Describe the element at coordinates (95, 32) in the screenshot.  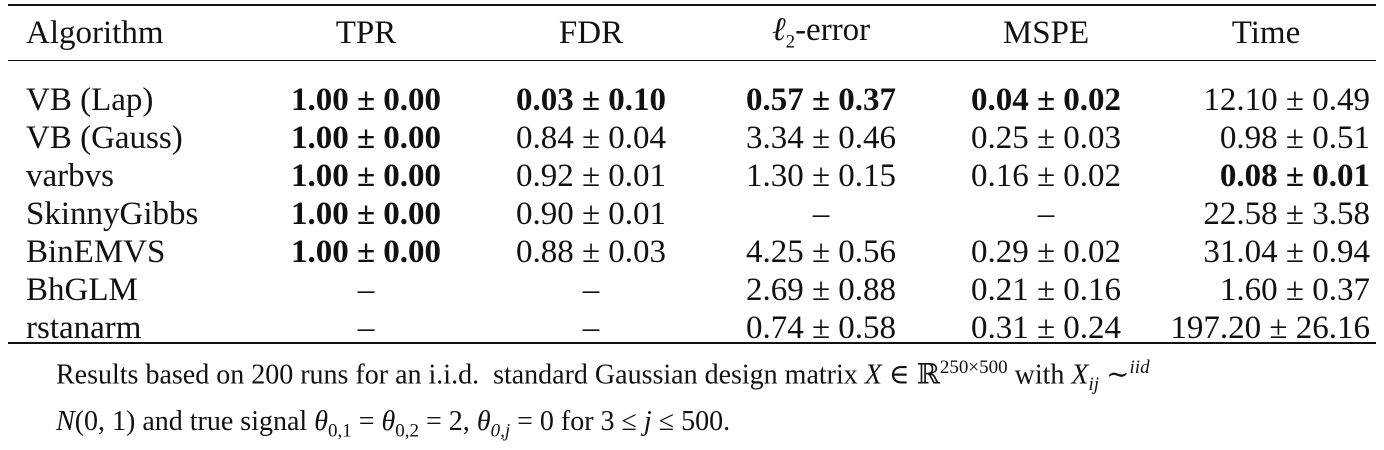
I see `header-algorithm: Algorithm` at that location.